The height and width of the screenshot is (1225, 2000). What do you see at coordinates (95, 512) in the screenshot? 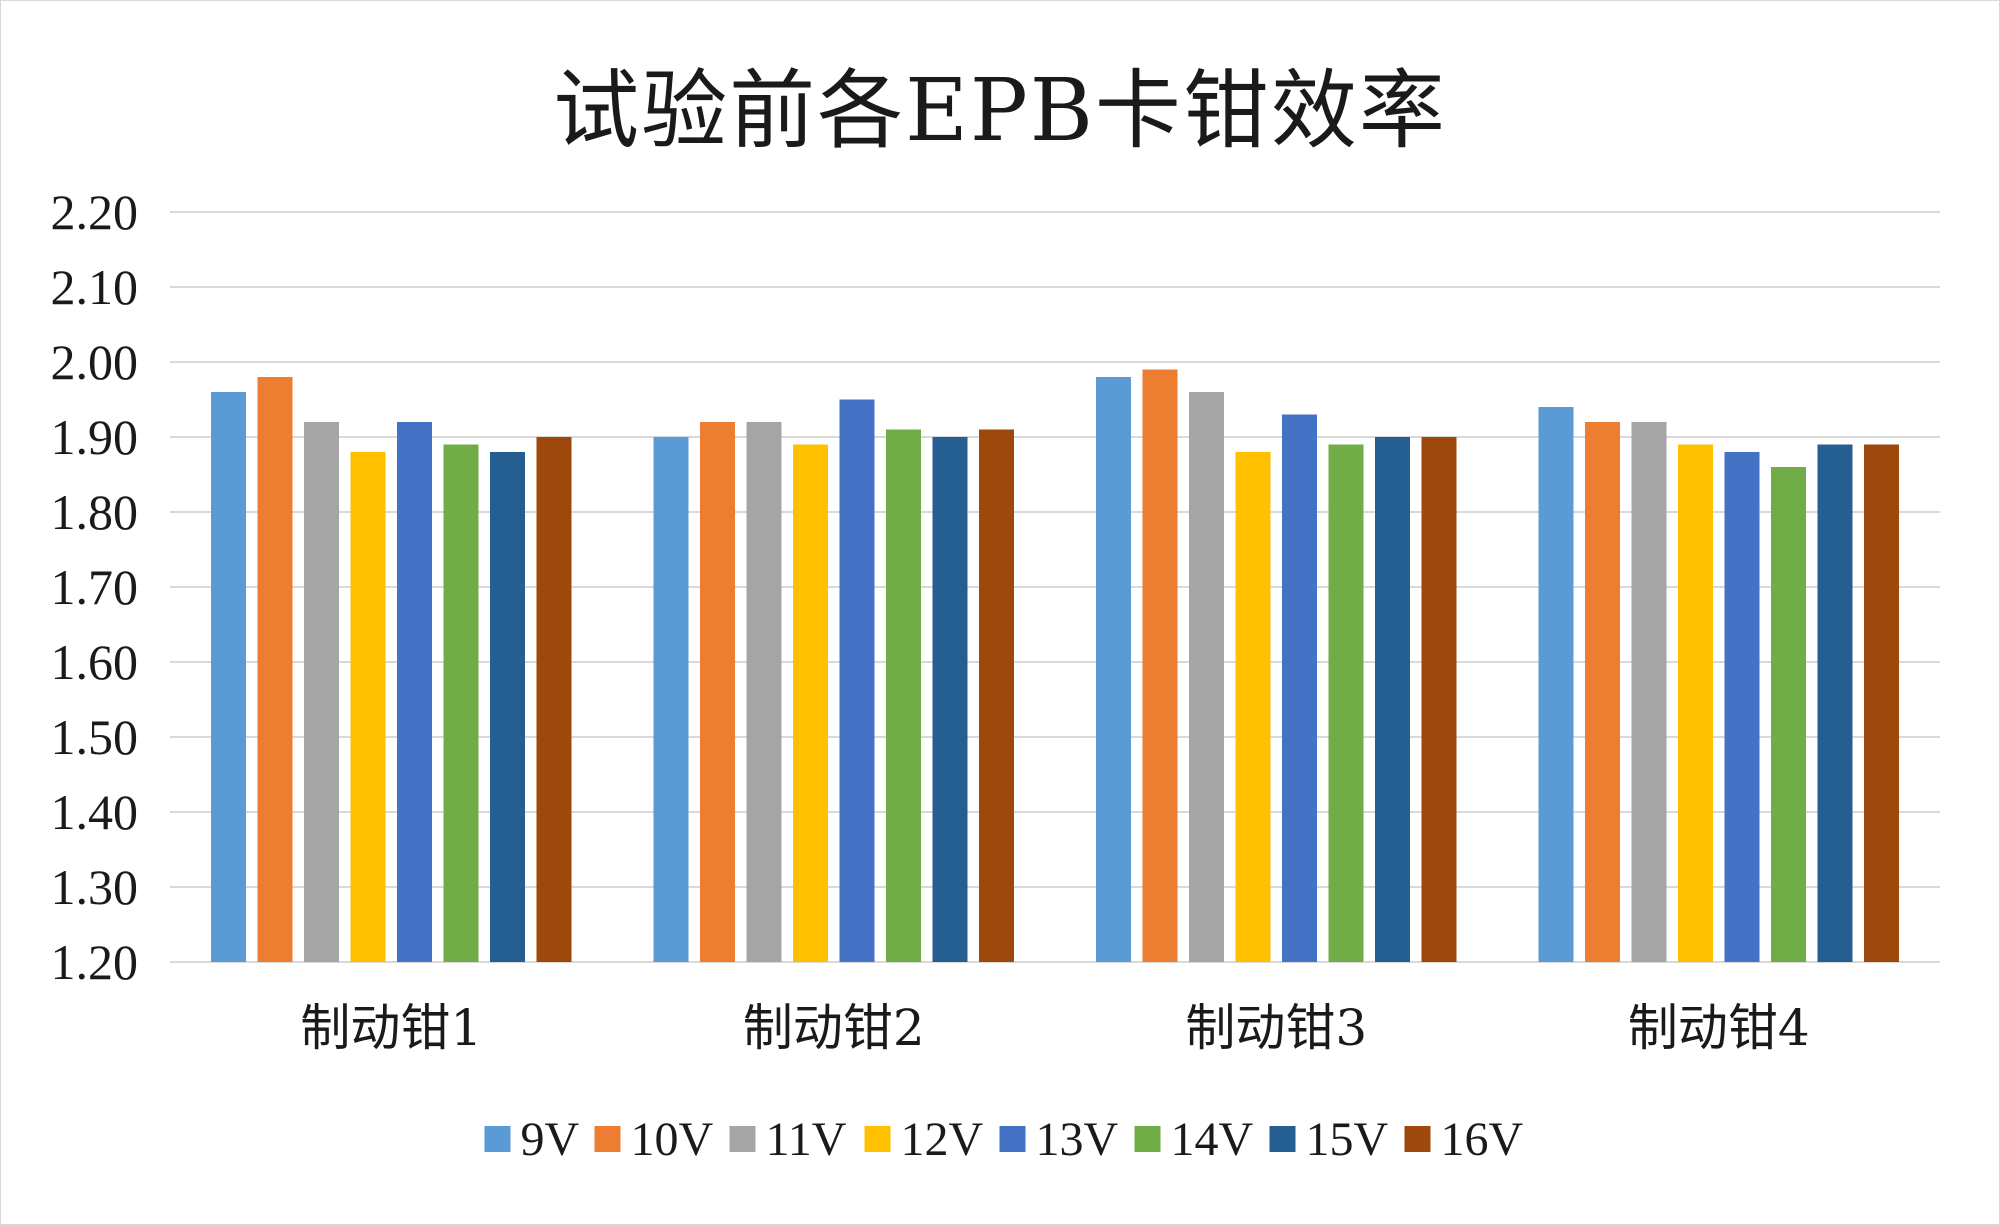
I see `y-tick-label: 1.80` at bounding box center [95, 512].